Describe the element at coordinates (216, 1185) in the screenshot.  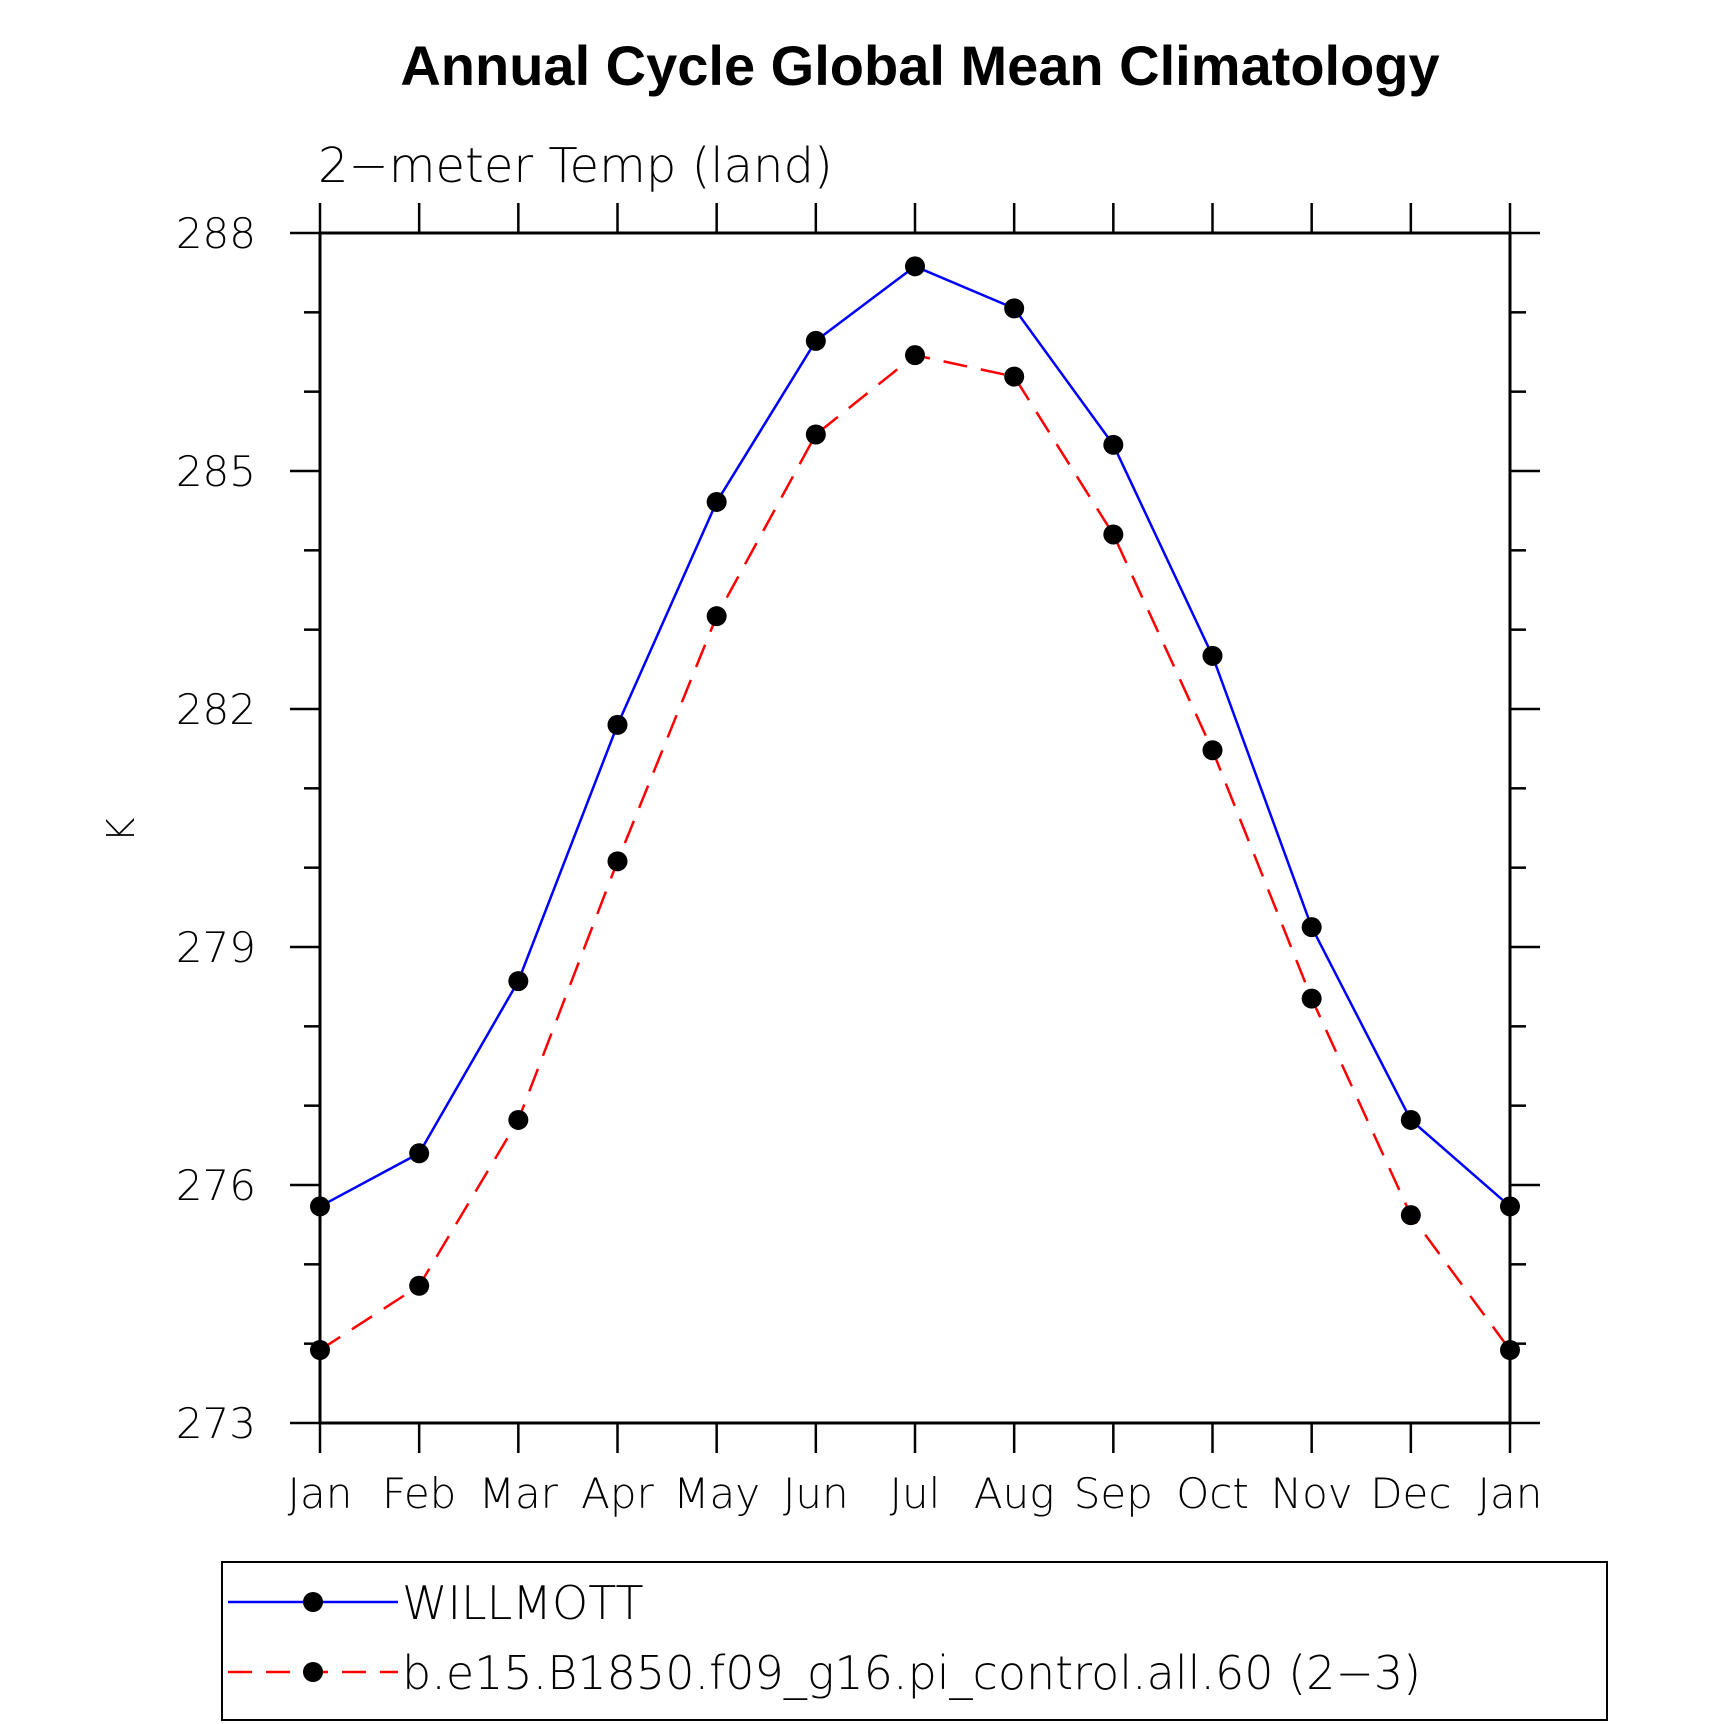
I see `y-tick-label: 276` at that location.